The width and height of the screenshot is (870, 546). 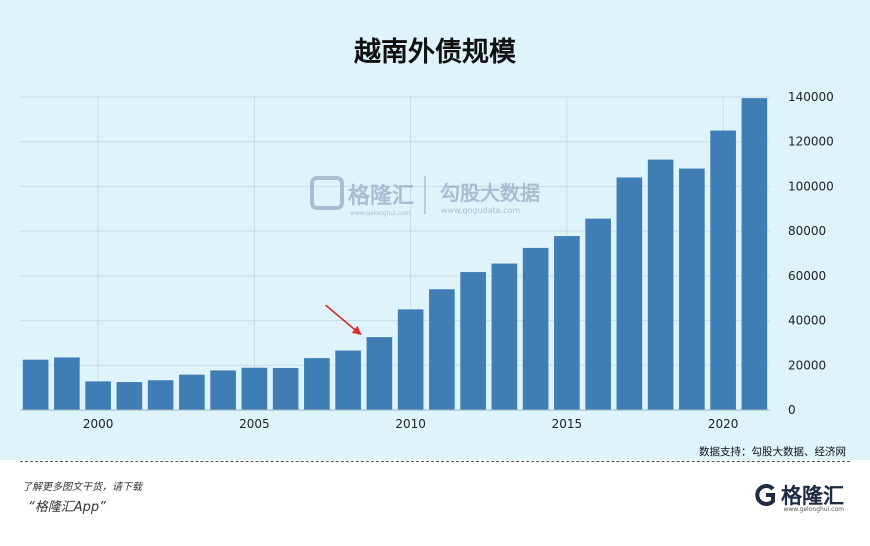 I want to click on brand-logo: 格隆汇 www.gelonghui.com, so click(x=798, y=495).